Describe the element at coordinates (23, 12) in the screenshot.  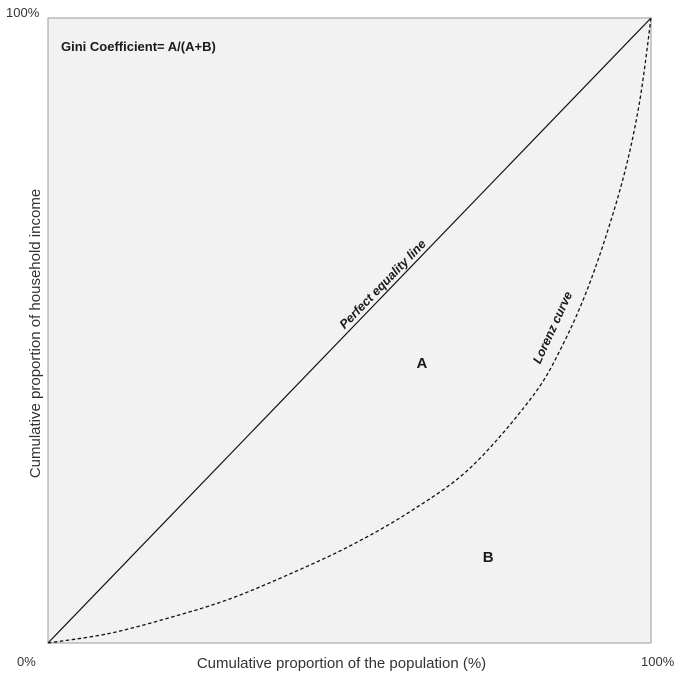
I see `y-tick-label-max: 100%` at that location.